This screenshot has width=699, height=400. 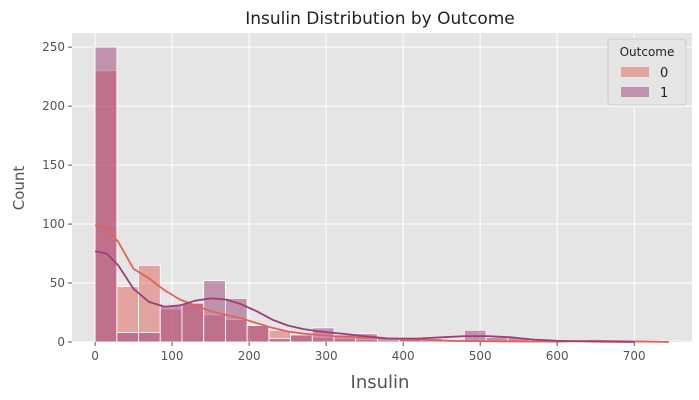 What do you see at coordinates (57, 283) in the screenshot?
I see `y-tick-label: 50` at bounding box center [57, 283].